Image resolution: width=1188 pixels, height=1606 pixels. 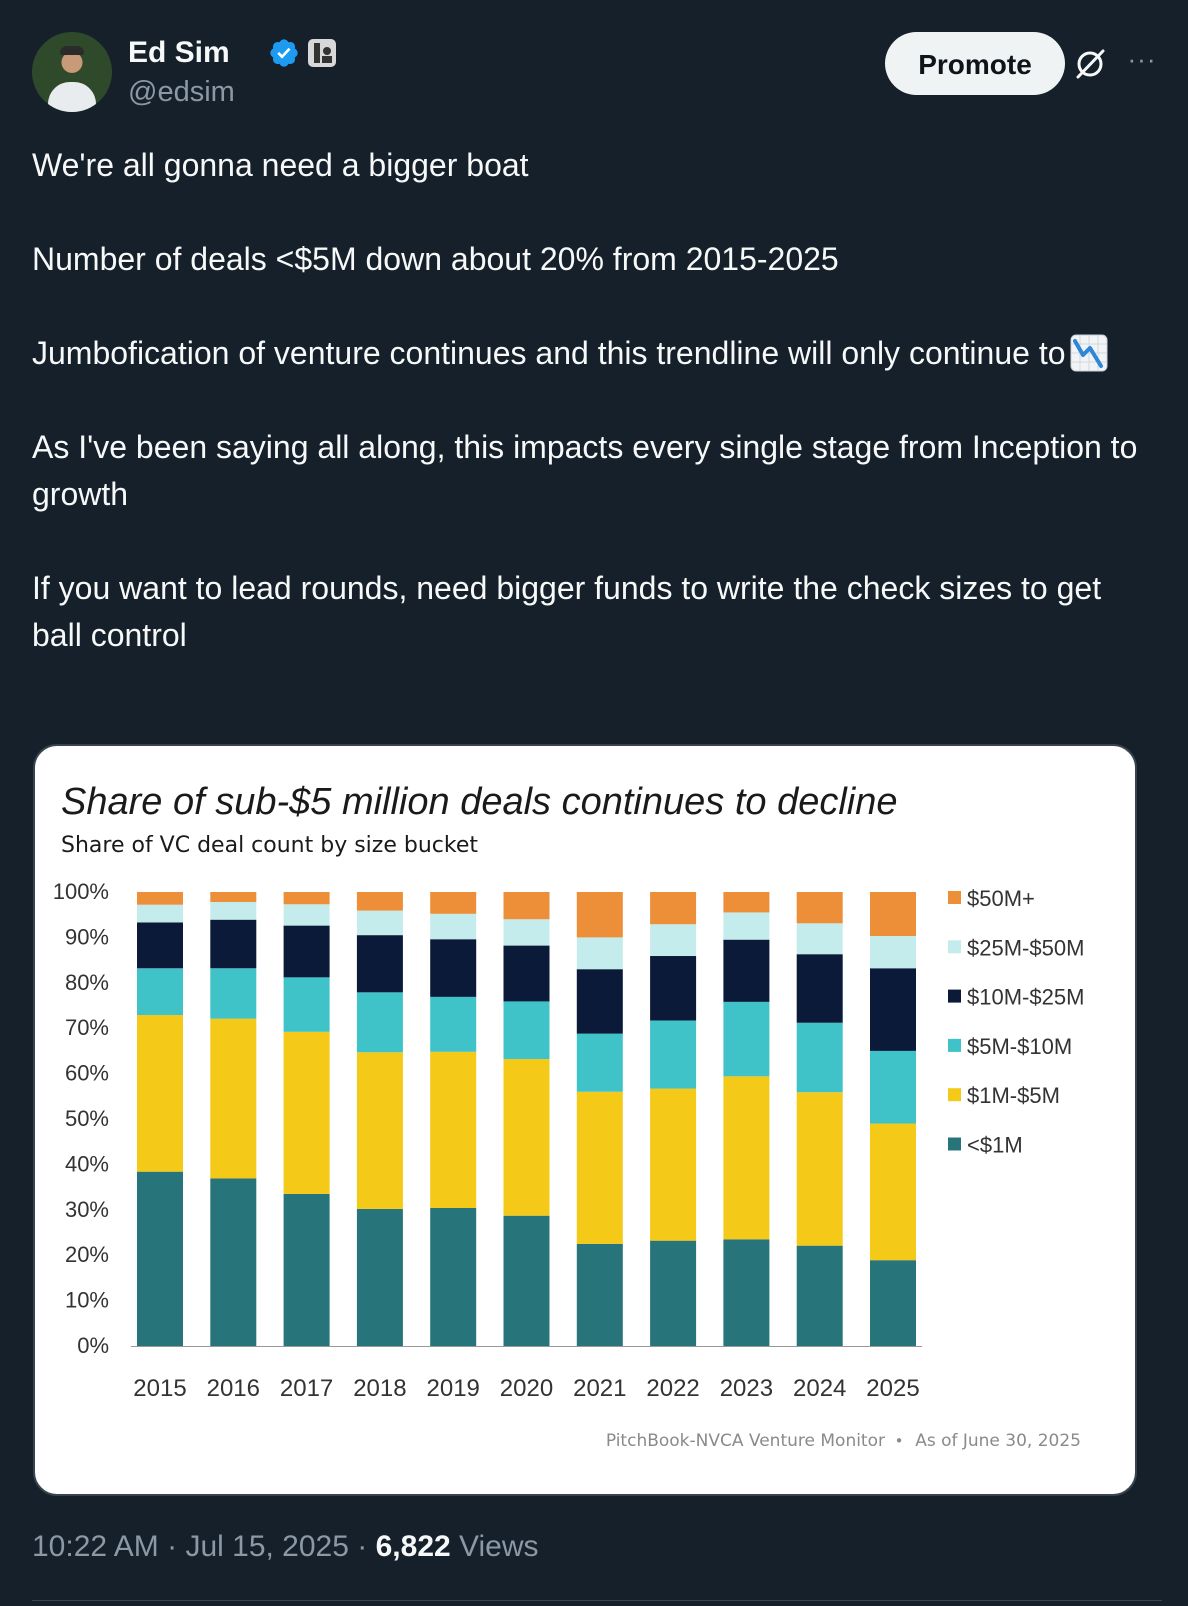 I want to click on promote-button: Promote, so click(x=975, y=63).